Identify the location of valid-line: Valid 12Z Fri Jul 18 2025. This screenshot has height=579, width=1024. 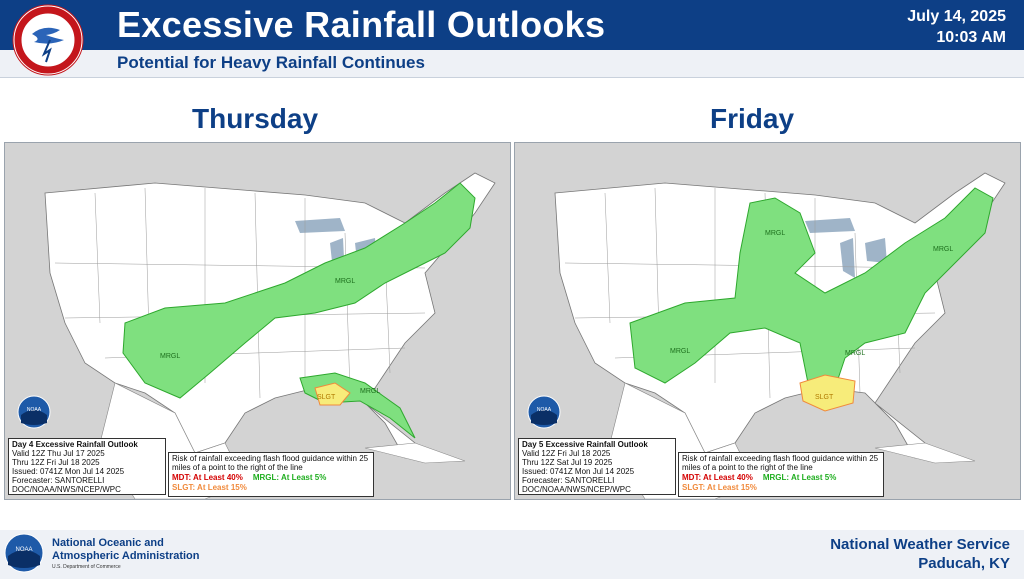
(566, 453).